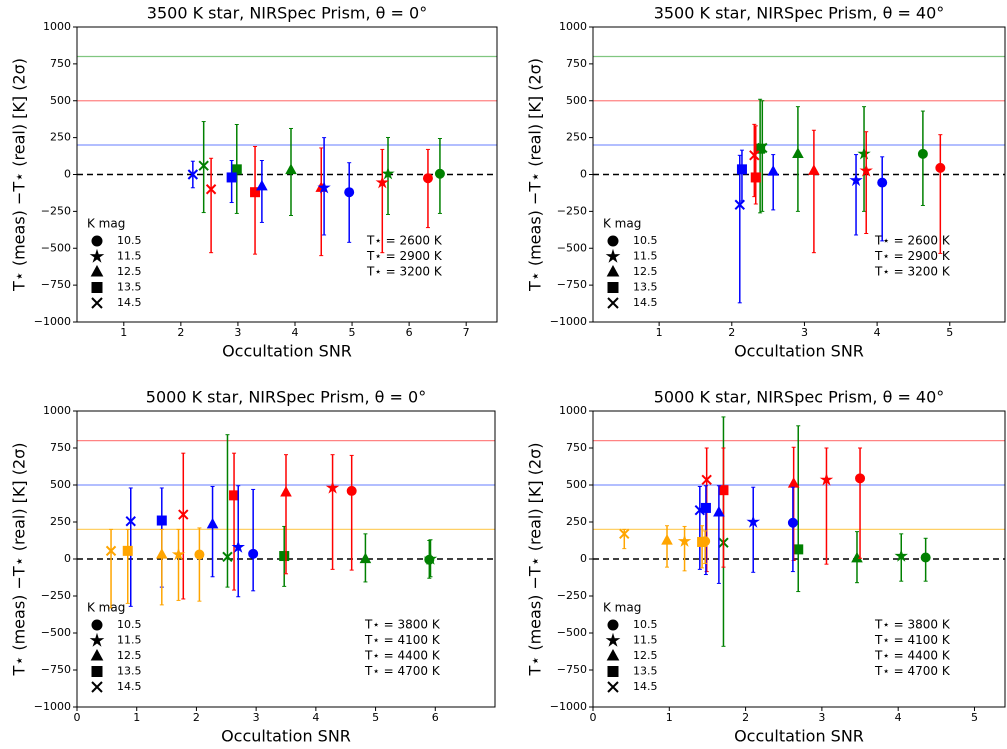  What do you see at coordinates (196, 717) in the screenshot?
I see `x-tick-label: 2` at bounding box center [196, 717].